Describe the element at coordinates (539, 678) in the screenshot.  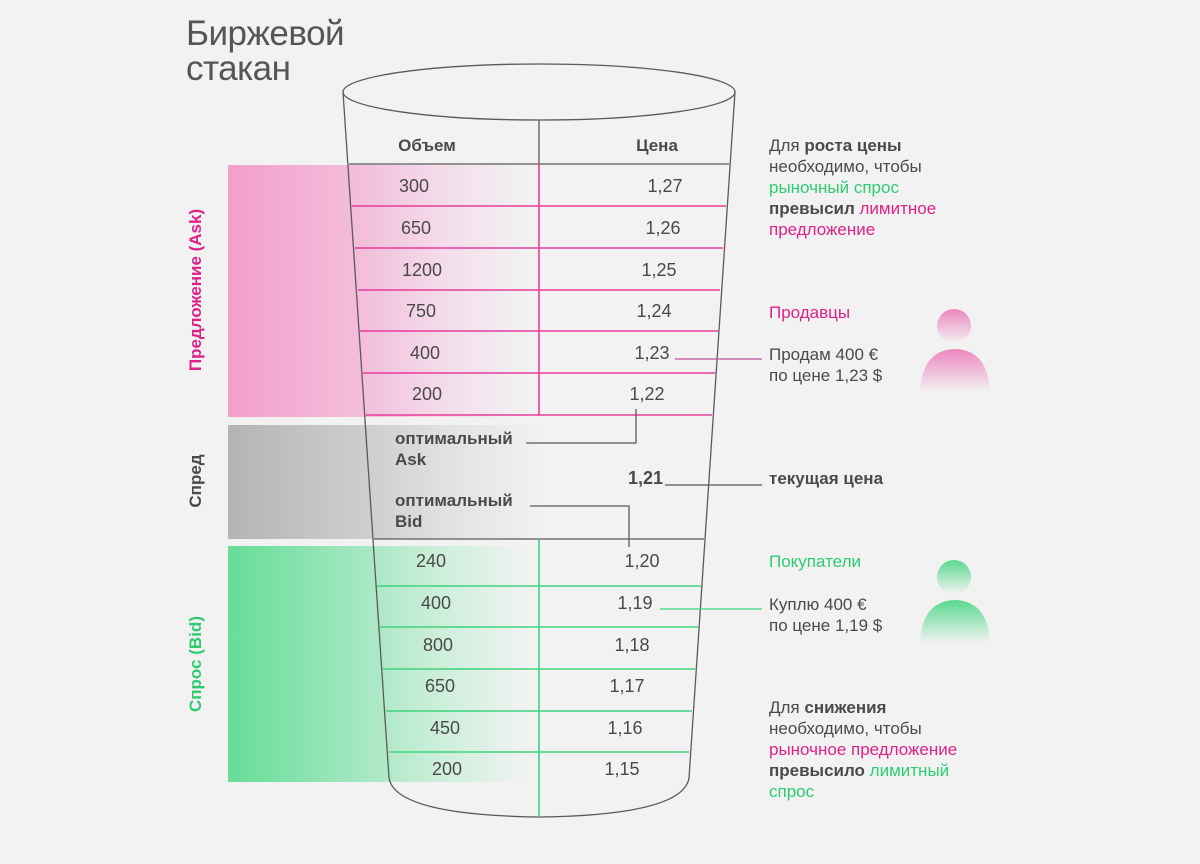
I see `bid-grid` at that location.